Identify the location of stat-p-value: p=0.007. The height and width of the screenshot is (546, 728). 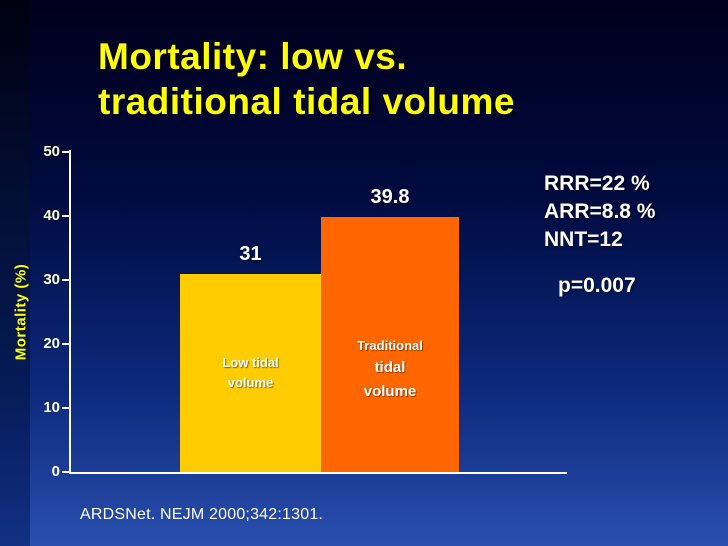
(597, 285).